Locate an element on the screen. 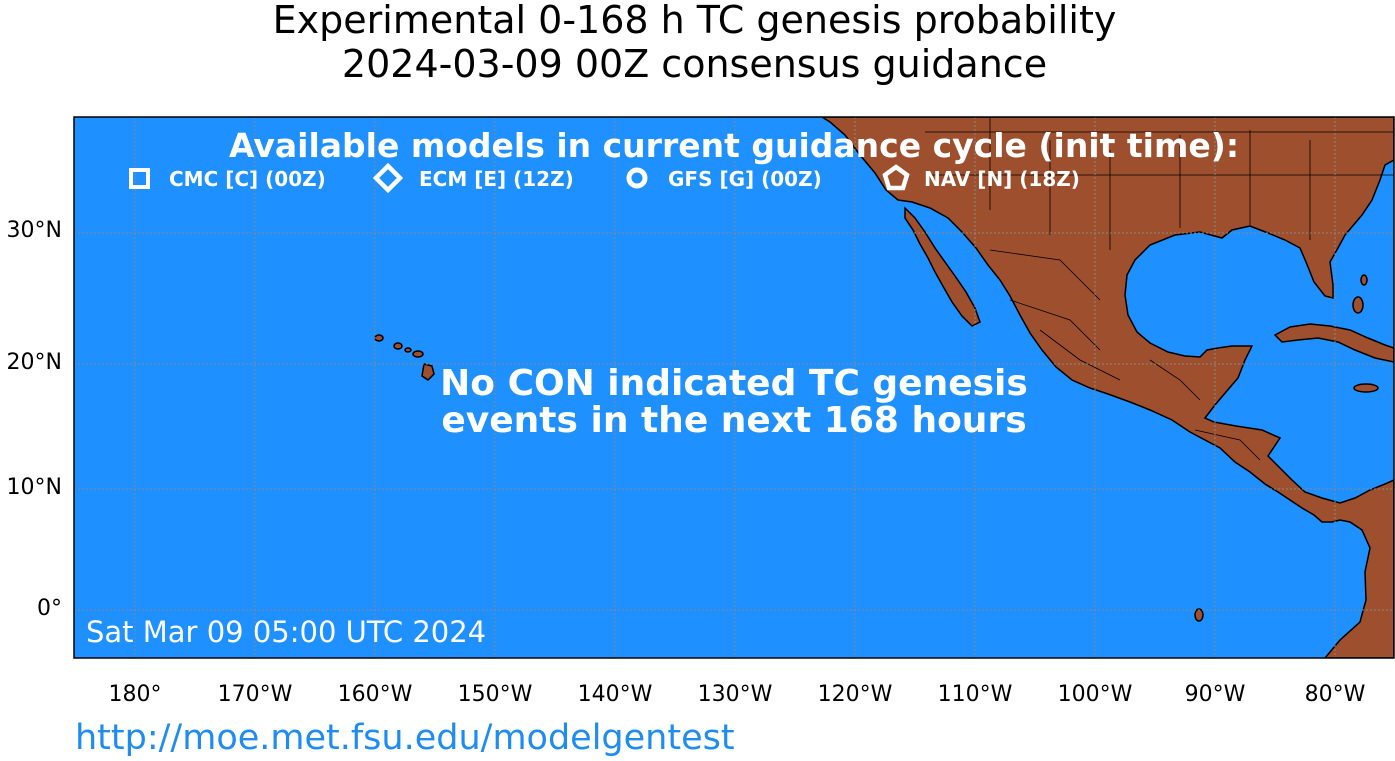 The image size is (1395, 761). y-tick-label: 20°N is located at coordinates (34, 362).